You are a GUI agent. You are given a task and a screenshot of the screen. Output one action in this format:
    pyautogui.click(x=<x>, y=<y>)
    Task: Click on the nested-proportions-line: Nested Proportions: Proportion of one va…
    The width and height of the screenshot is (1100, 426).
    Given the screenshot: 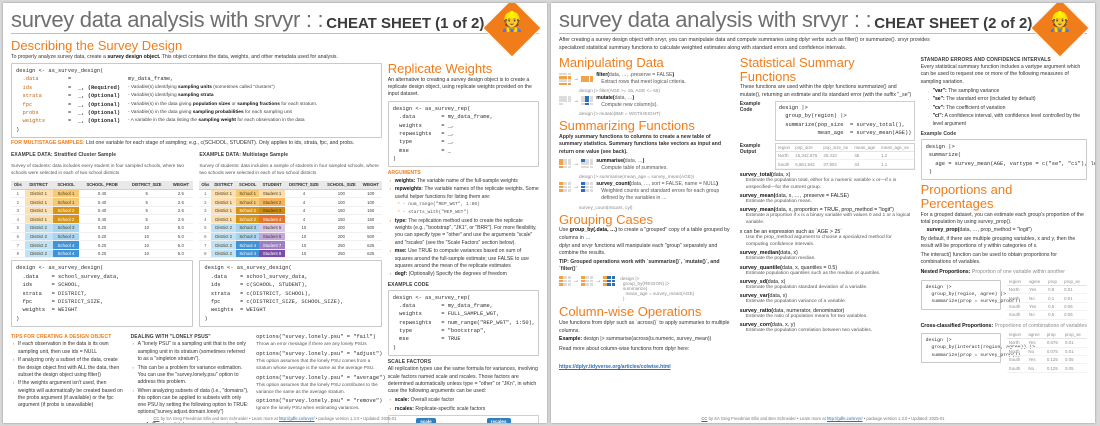 What is the action you would take?
    pyautogui.click(x=1004, y=272)
    